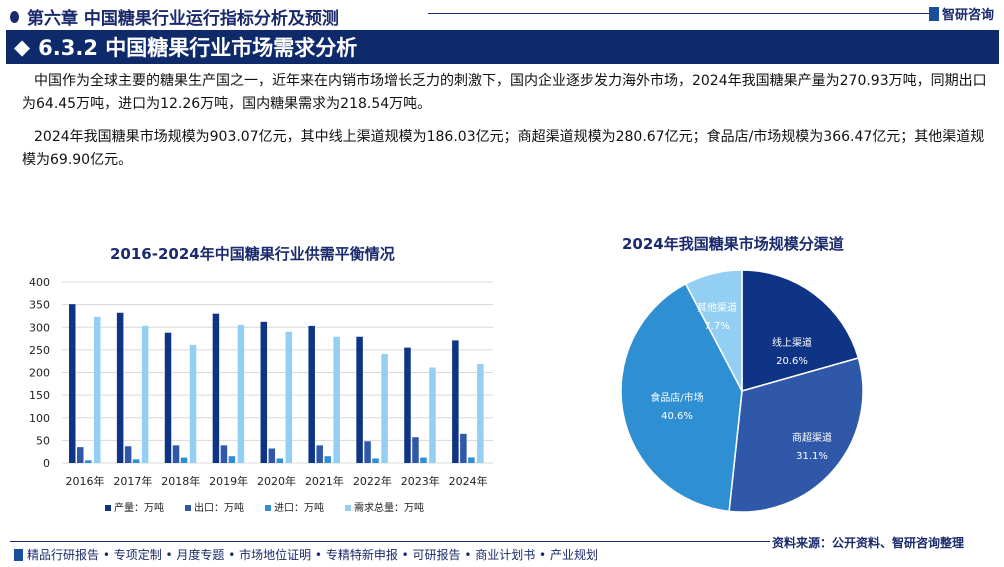  Describe the element at coordinates (792, 342) in the screenshot. I see `slice-label: 线上渠道` at that location.